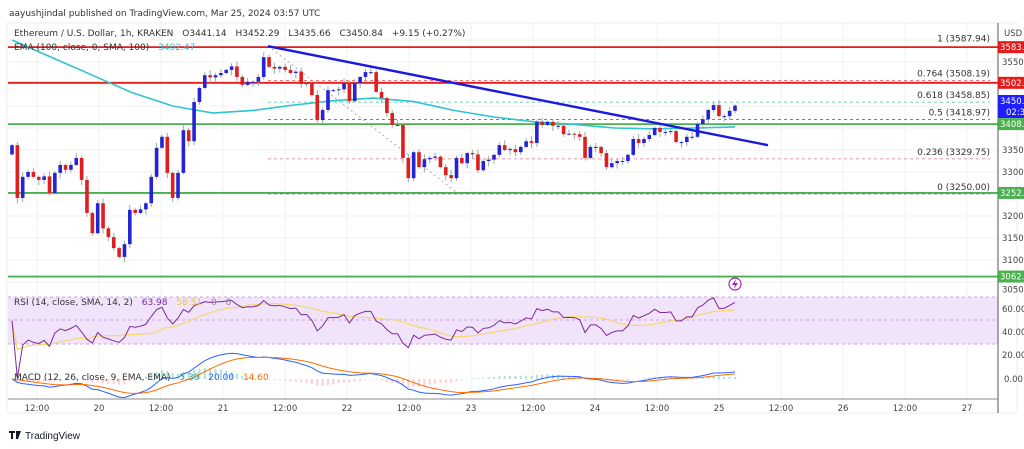  I want to click on fib-level-label: 1 (3587.94), so click(963, 39).